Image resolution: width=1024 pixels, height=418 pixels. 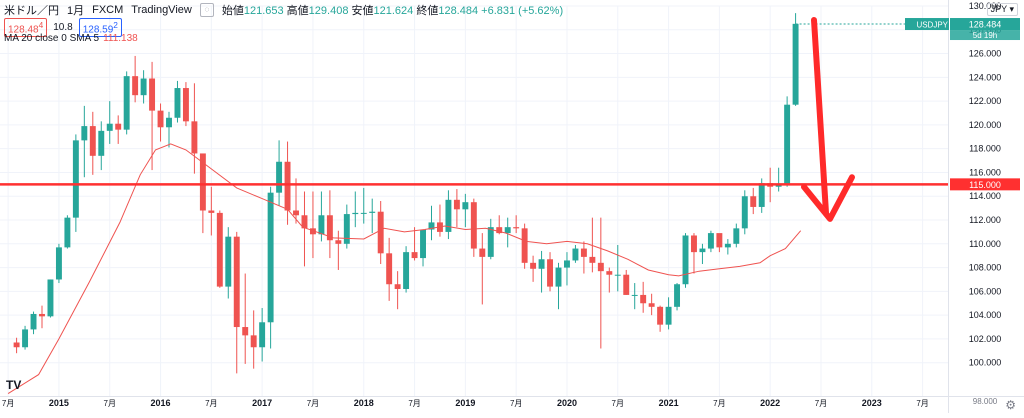 I want to click on annotation-arrow-shaft, so click(x=820, y=116).